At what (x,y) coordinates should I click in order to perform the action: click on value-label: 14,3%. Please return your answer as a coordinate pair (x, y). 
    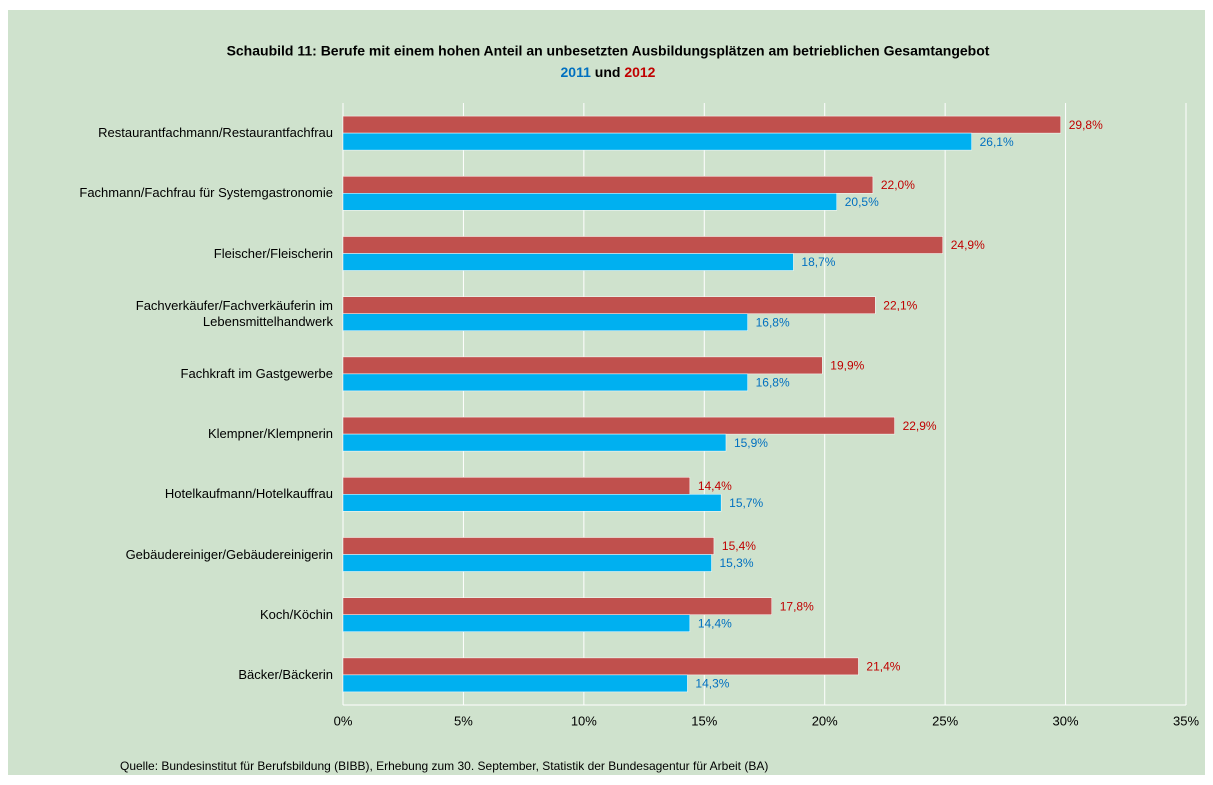
    Looking at the image, I should click on (712, 684).